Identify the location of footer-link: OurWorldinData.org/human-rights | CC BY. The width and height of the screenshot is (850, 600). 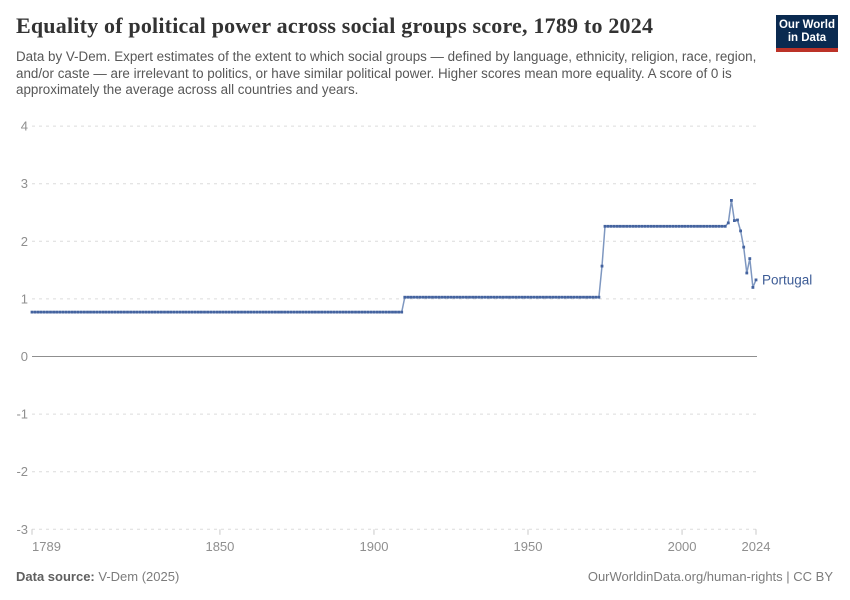
(710, 576).